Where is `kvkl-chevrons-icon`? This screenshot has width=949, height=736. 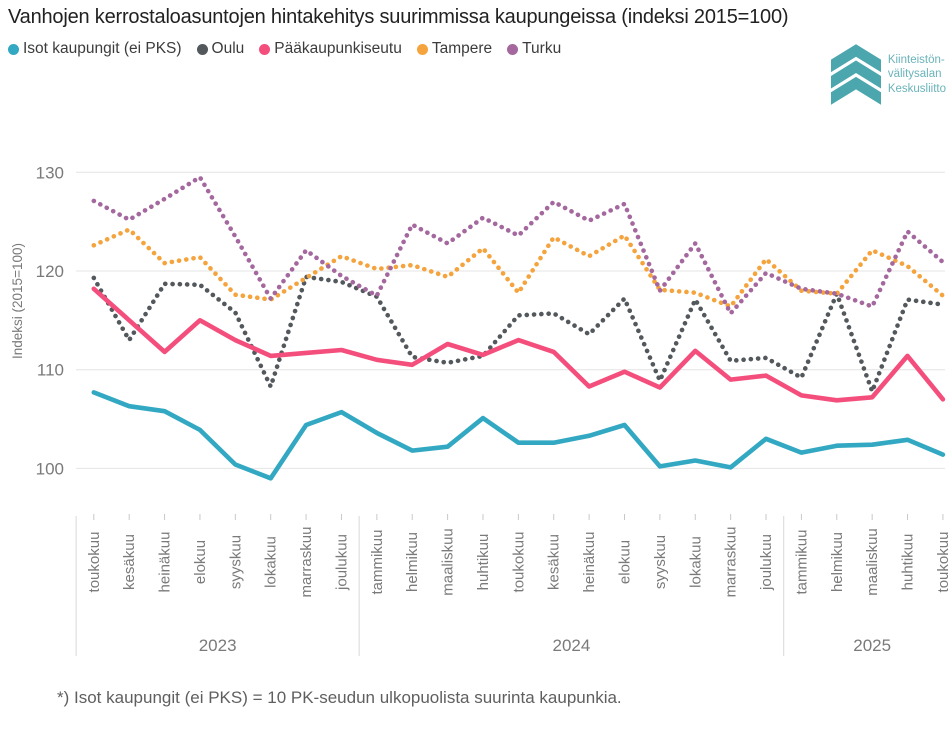
kvkl-chevrons-icon is located at coordinates (855, 74).